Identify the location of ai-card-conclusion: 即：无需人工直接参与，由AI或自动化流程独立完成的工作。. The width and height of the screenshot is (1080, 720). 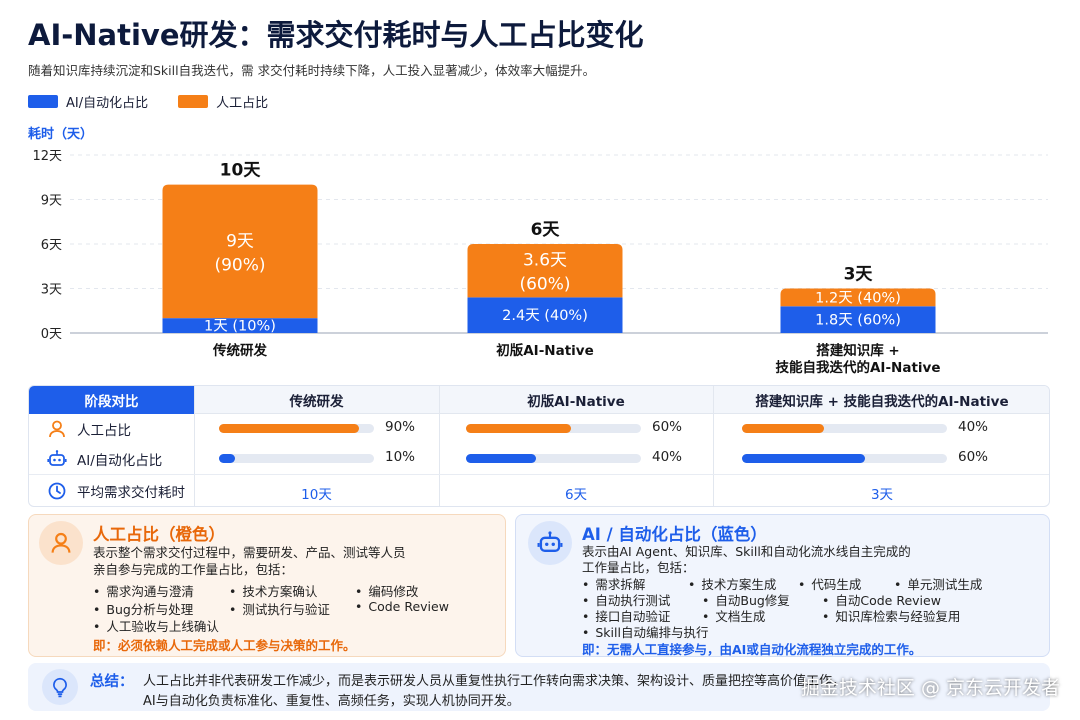
(752, 649).